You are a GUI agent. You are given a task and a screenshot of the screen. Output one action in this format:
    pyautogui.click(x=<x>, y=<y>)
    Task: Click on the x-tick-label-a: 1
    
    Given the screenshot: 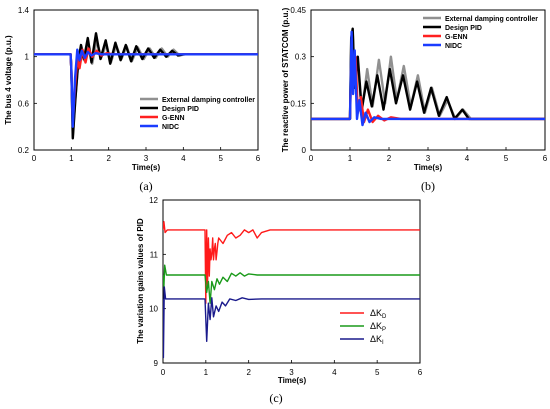 What is the action you would take?
    pyautogui.click(x=71, y=158)
    